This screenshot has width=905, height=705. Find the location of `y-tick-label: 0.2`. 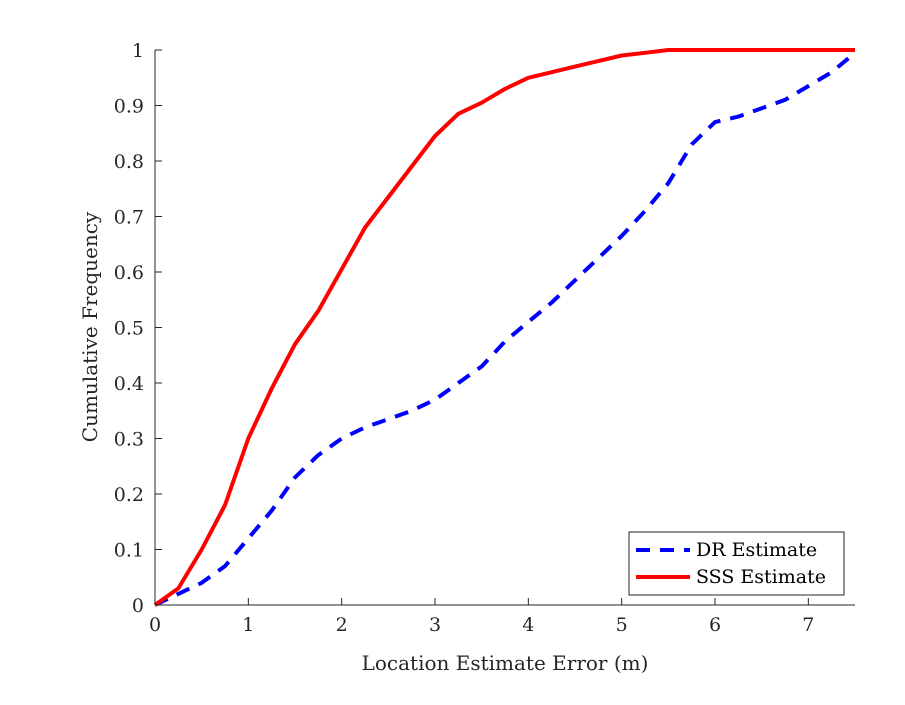

y-tick-label: 0.2 is located at coordinates (129, 495).